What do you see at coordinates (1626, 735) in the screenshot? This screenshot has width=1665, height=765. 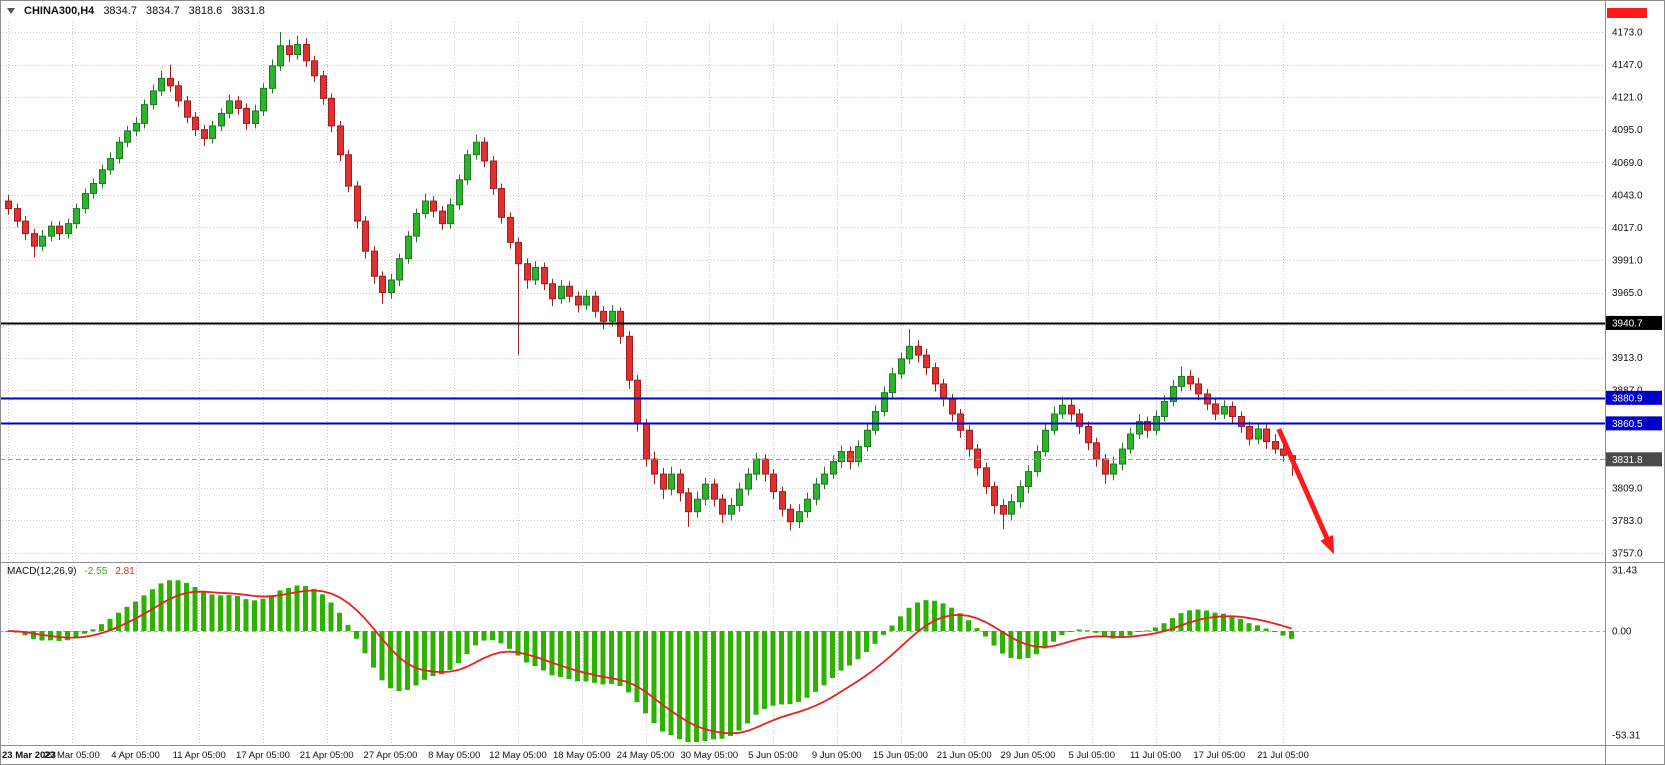 I see `macd-axis-label: -53.31` at bounding box center [1626, 735].